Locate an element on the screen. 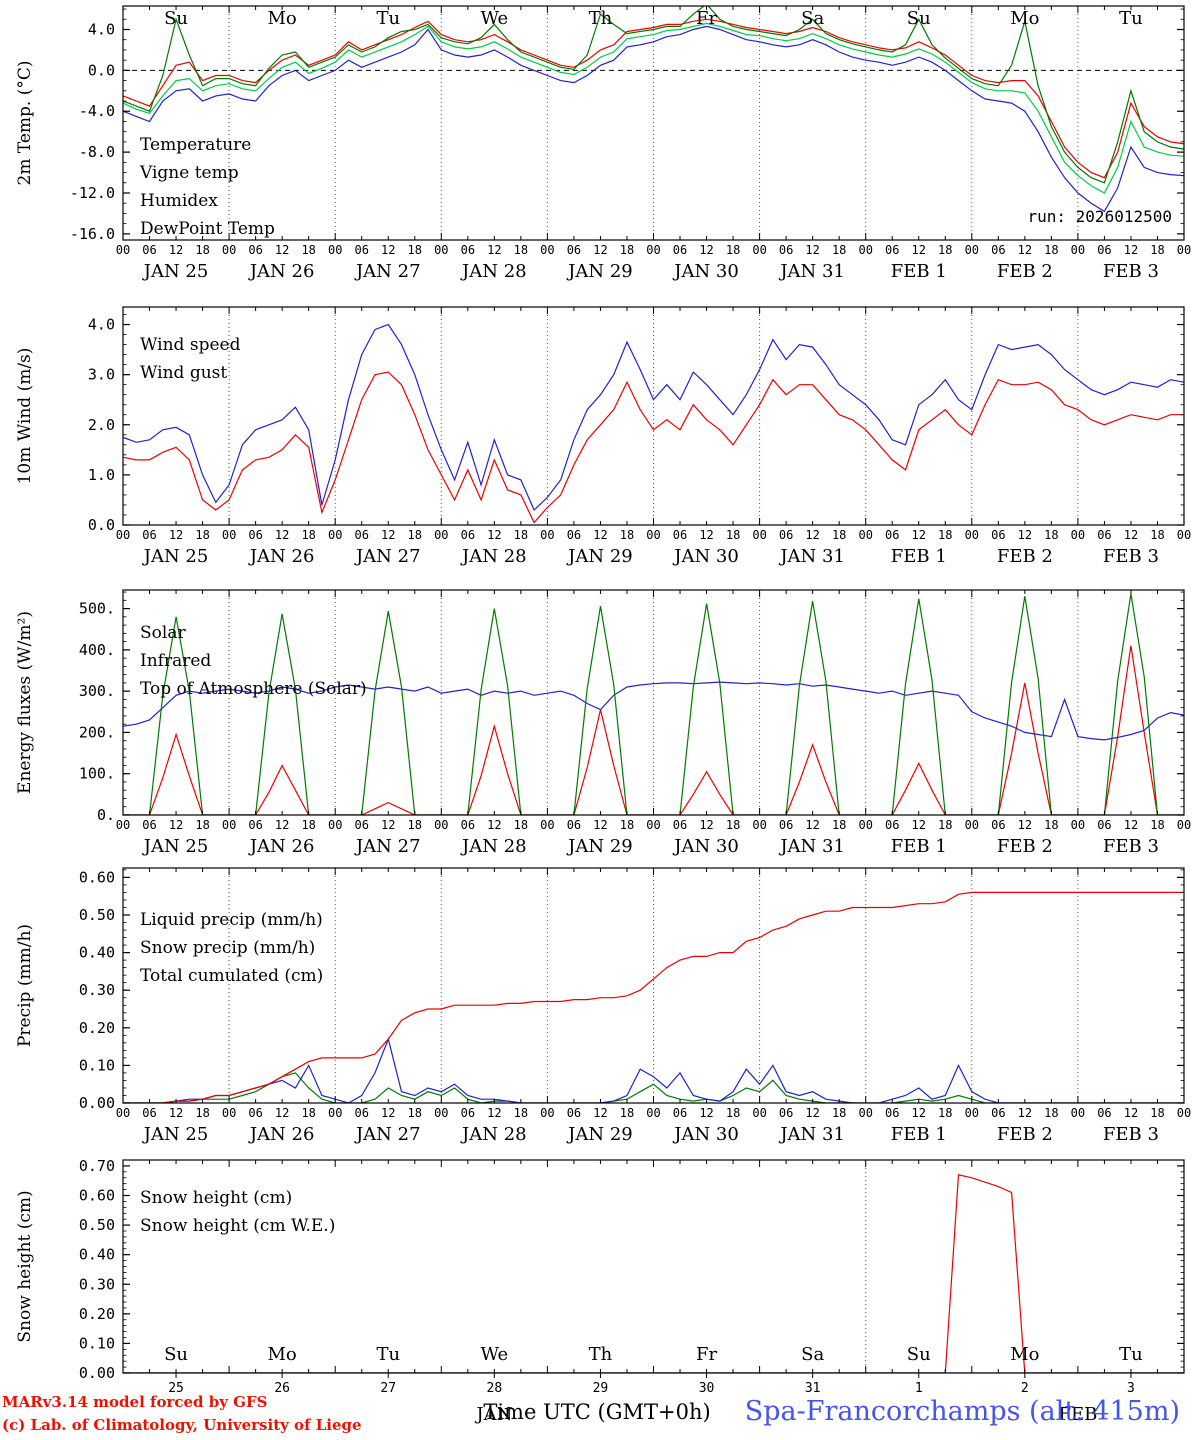 This screenshot has height=1440, width=1194. day-label: FEB 3 is located at coordinates (1131, 271).